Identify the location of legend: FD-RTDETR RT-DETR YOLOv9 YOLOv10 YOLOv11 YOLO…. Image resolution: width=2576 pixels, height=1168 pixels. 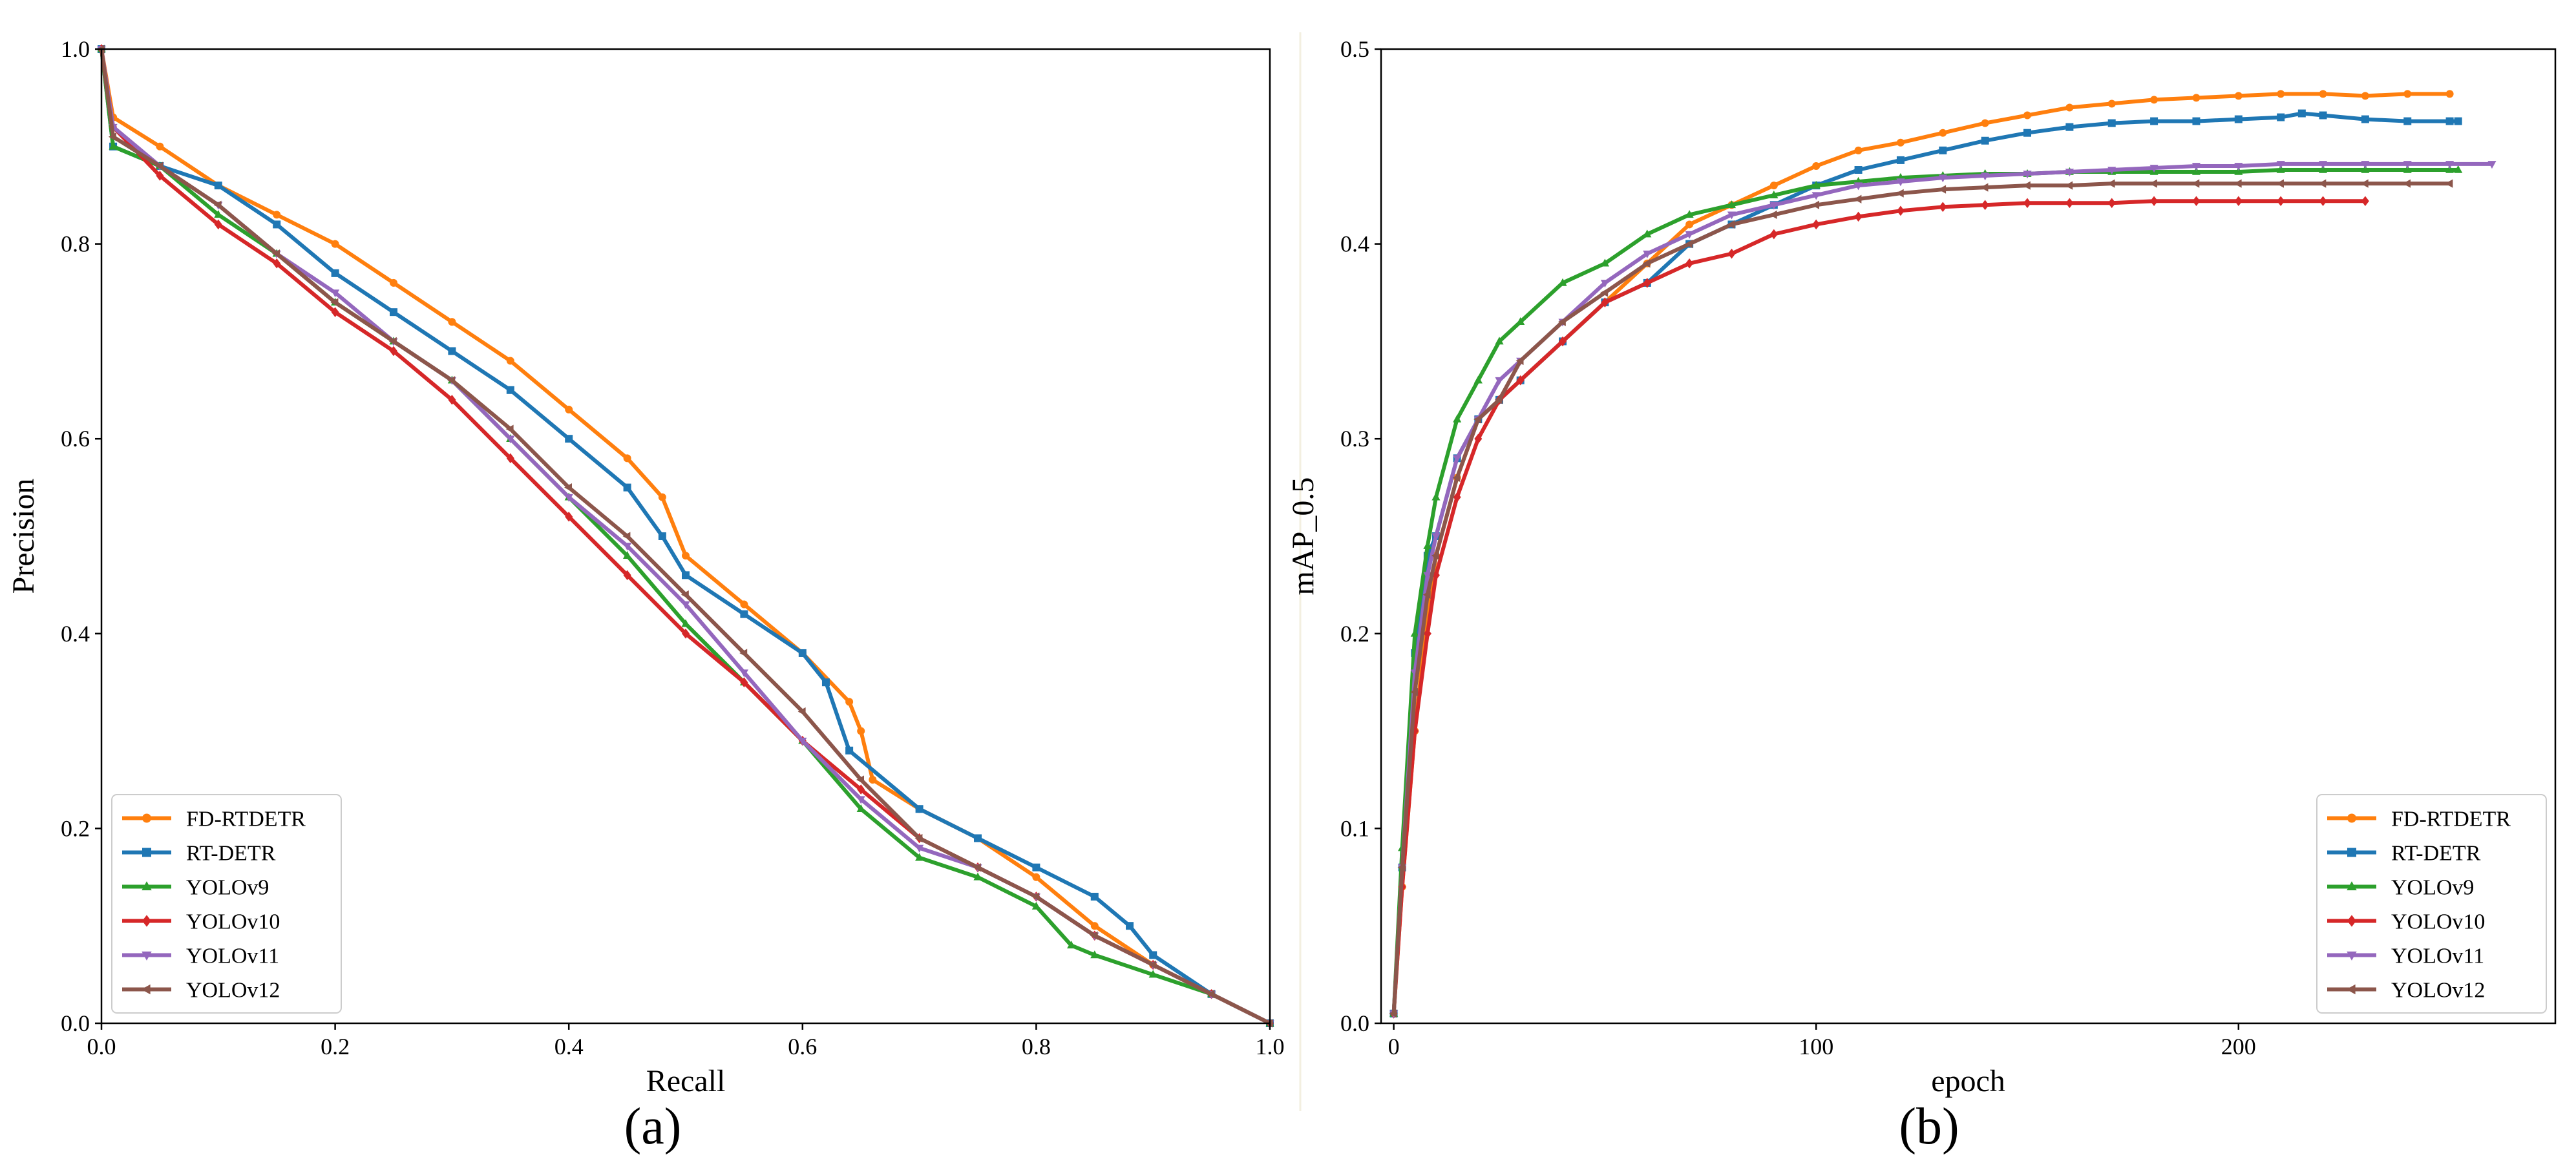
(2431, 904).